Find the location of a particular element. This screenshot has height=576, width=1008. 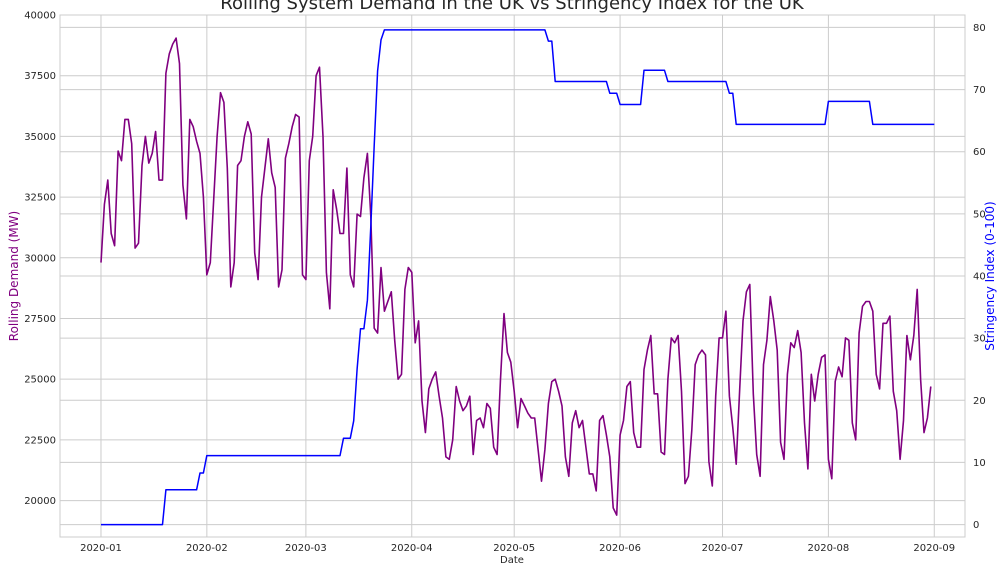

left-y-tick-label: 30000 is located at coordinates (40, 258).